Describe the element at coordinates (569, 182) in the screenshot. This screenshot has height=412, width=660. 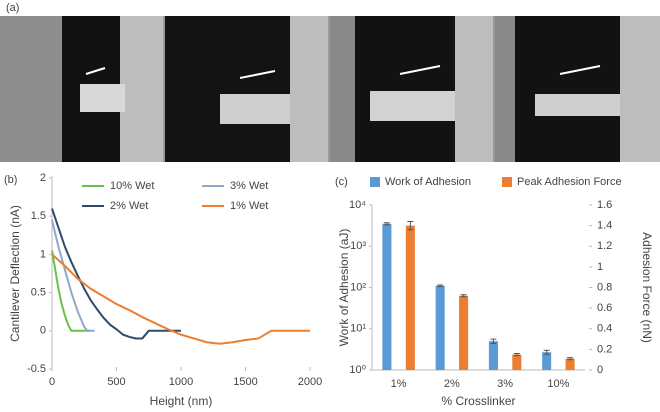
I see `legend-label: Peak Adhesion Force` at that location.